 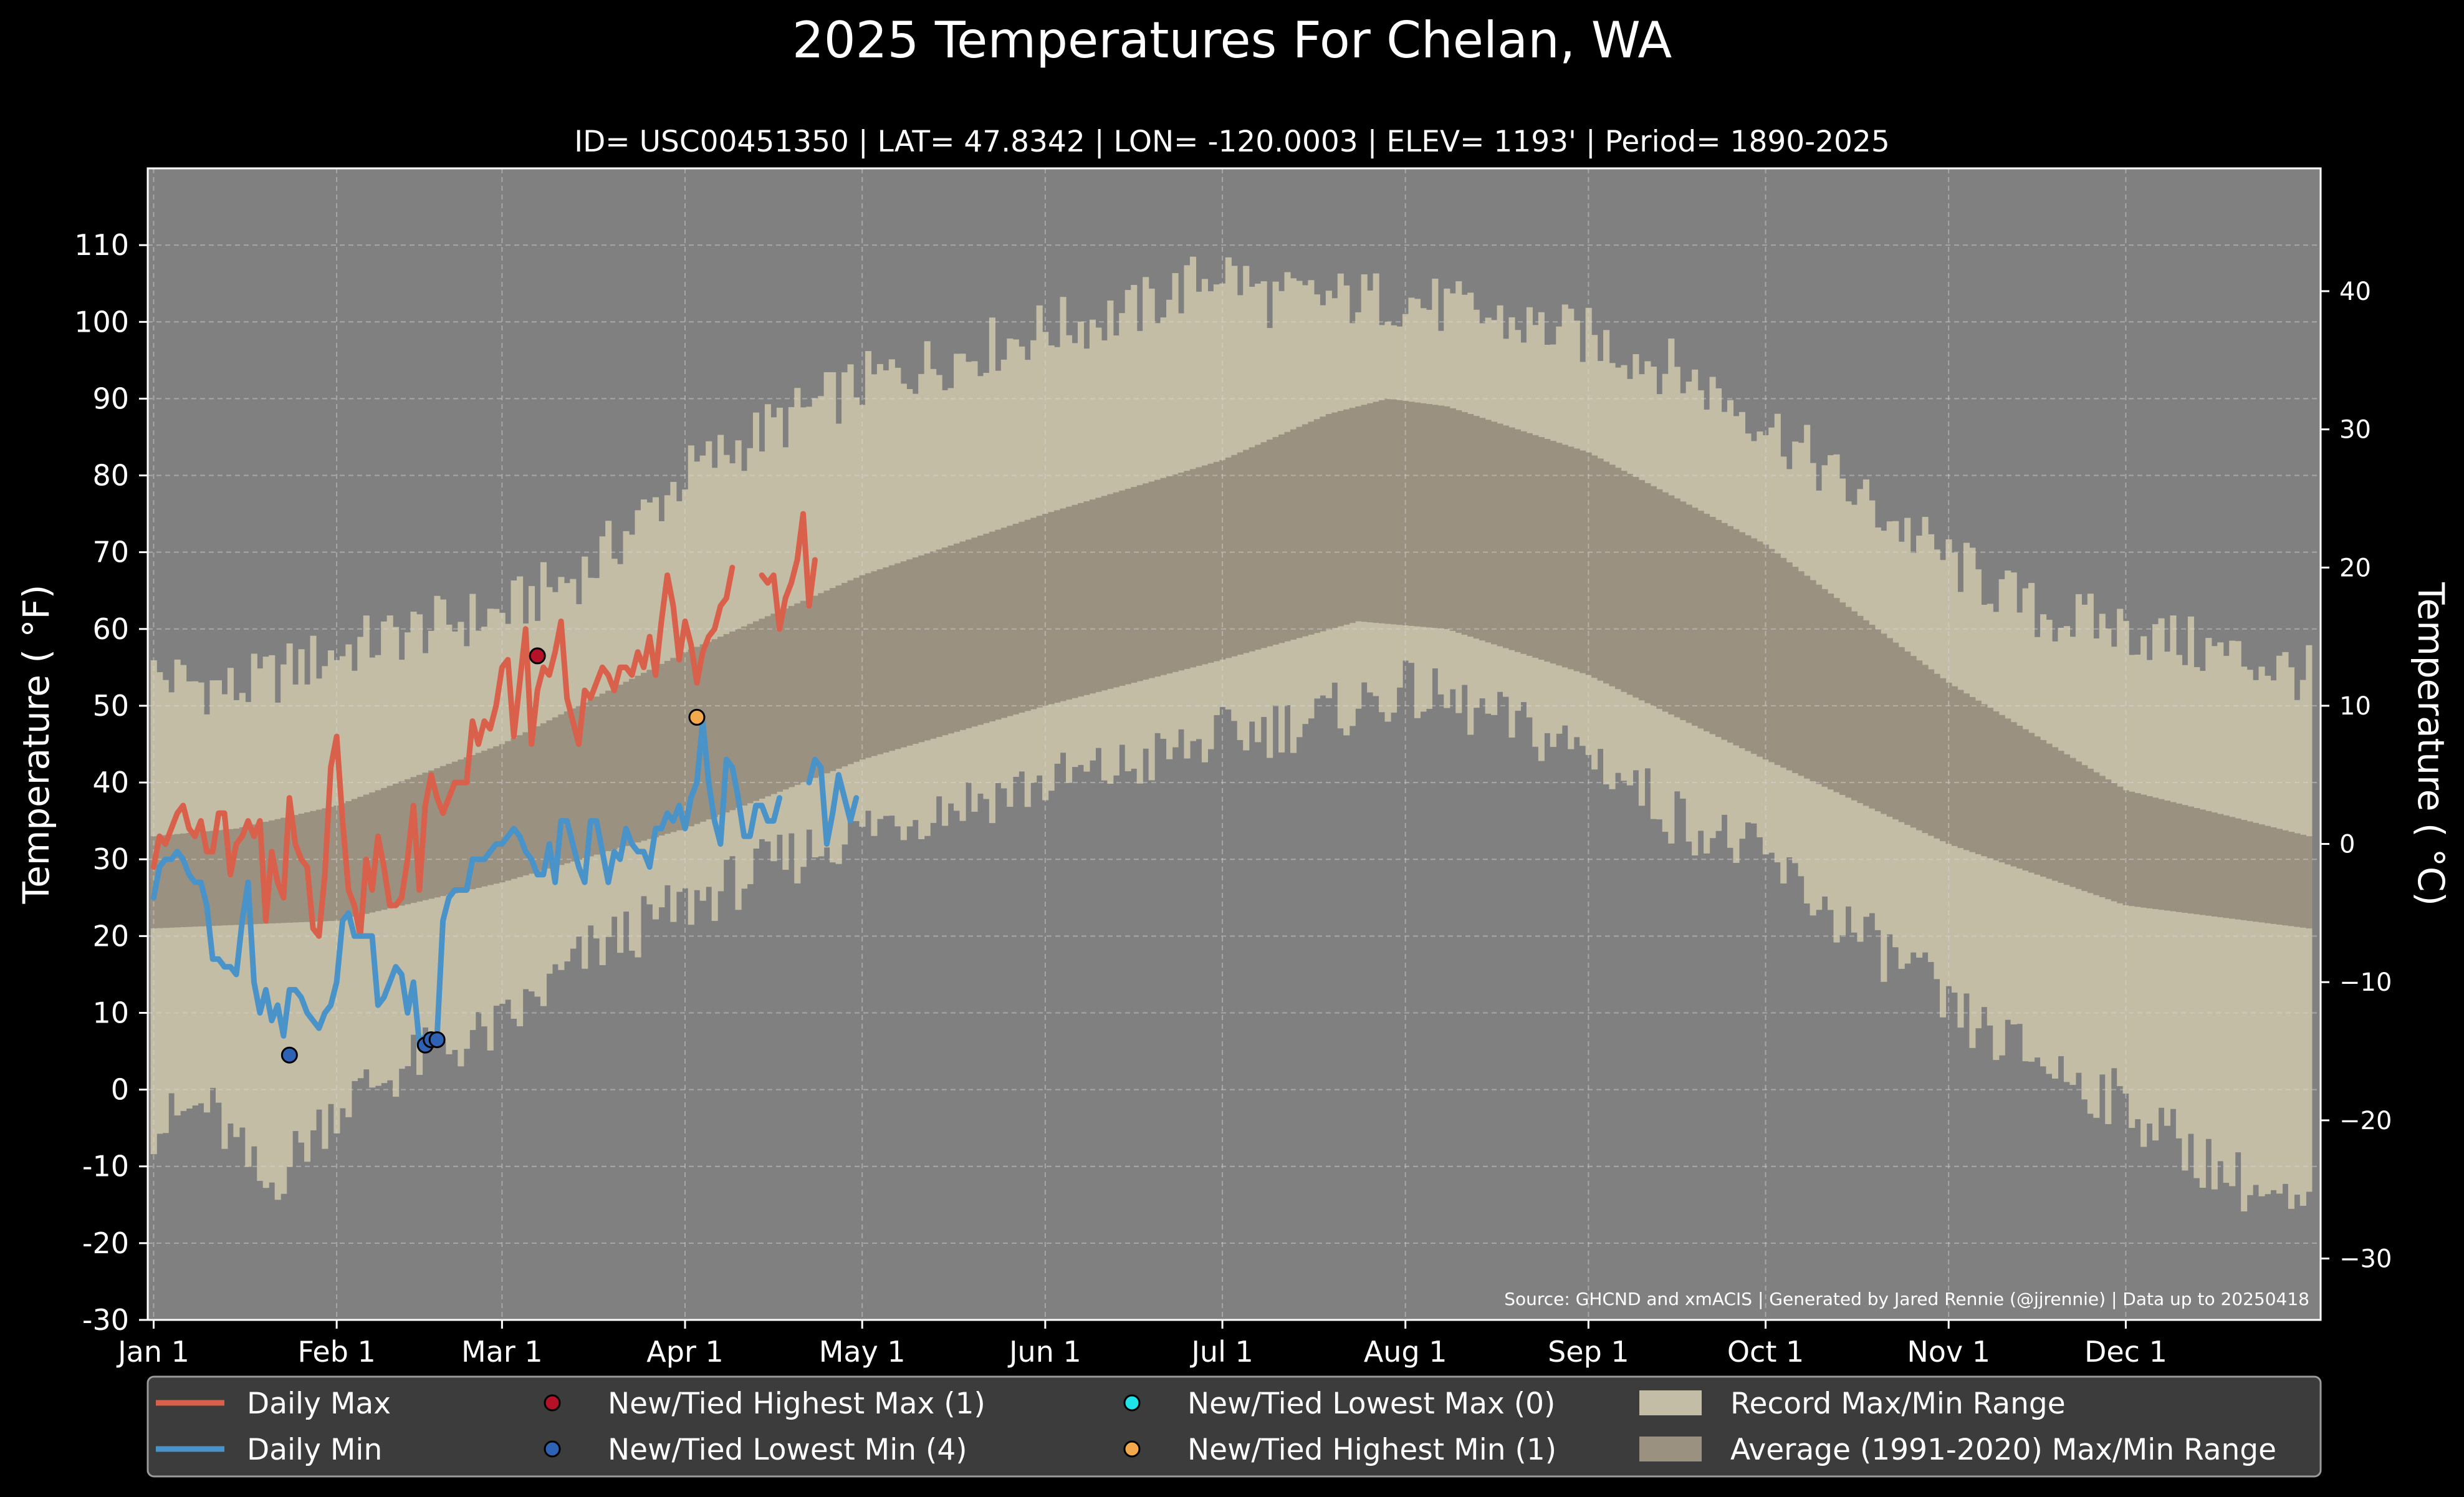 What do you see at coordinates (1234, 1426) in the screenshot?
I see `legend-box` at bounding box center [1234, 1426].